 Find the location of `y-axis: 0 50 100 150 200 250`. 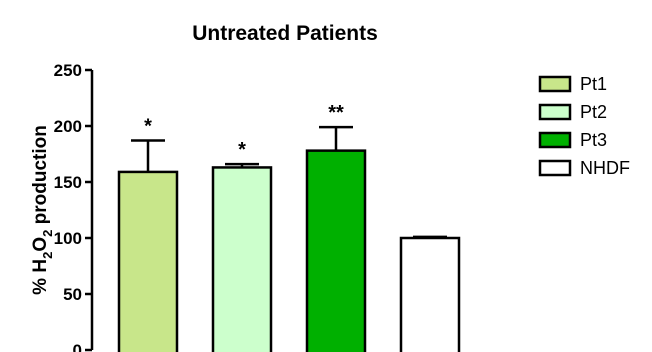

y-axis: 0 50 100 150 200 250 is located at coordinates (74, 206).